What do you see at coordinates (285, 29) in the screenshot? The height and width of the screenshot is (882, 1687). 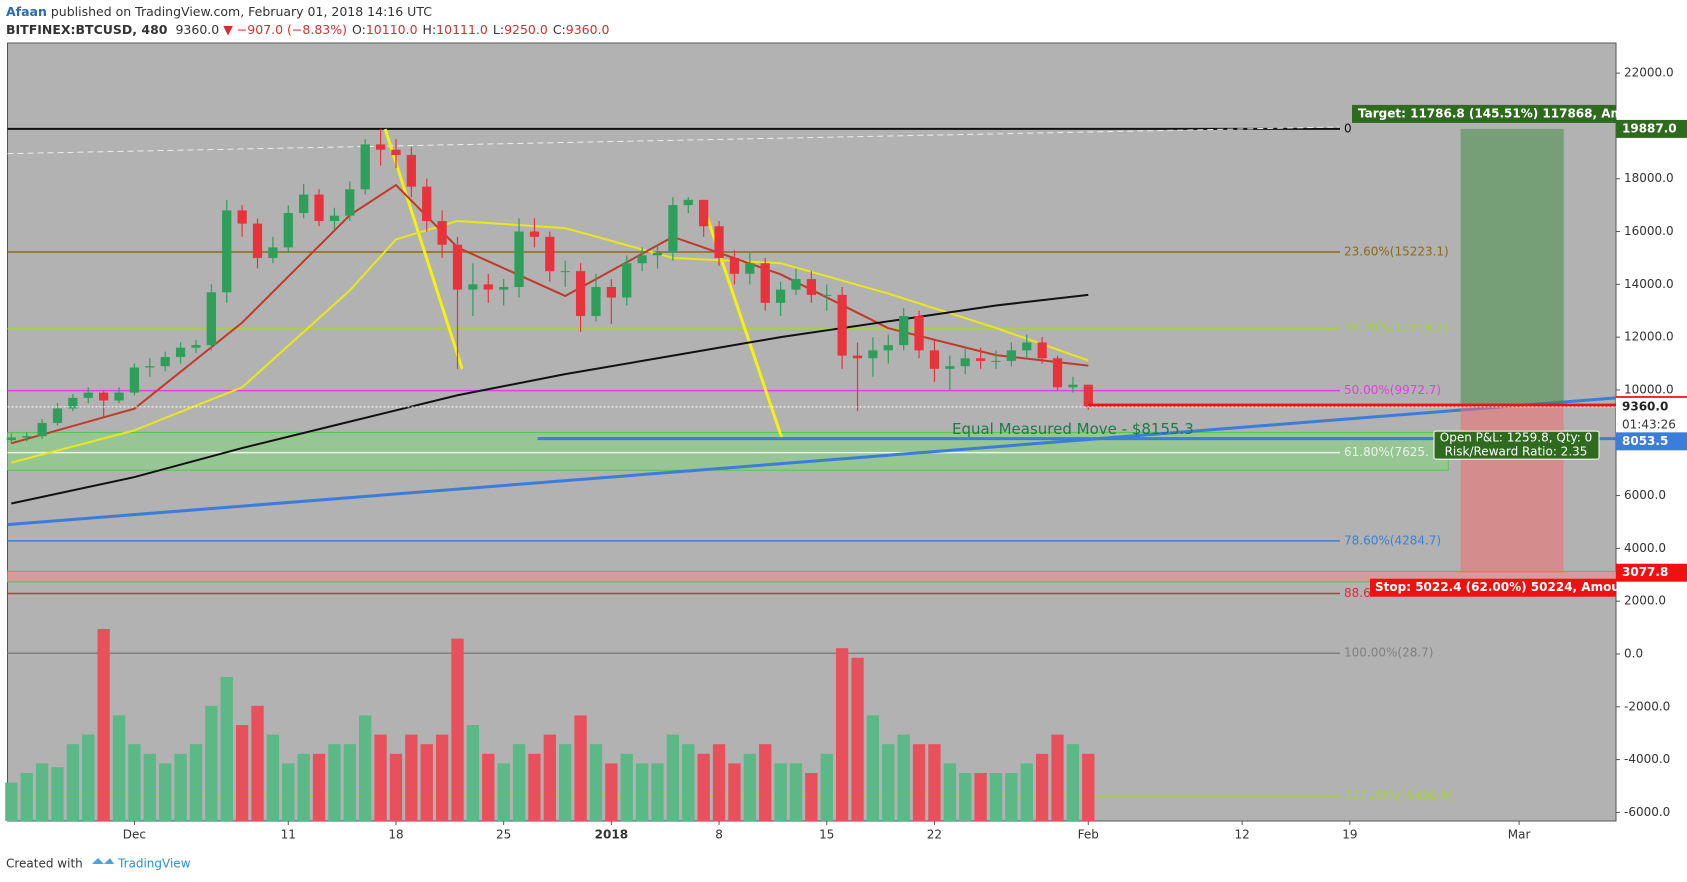 I see `change: ▼ −907.0 (−8.83%)` at bounding box center [285, 29].